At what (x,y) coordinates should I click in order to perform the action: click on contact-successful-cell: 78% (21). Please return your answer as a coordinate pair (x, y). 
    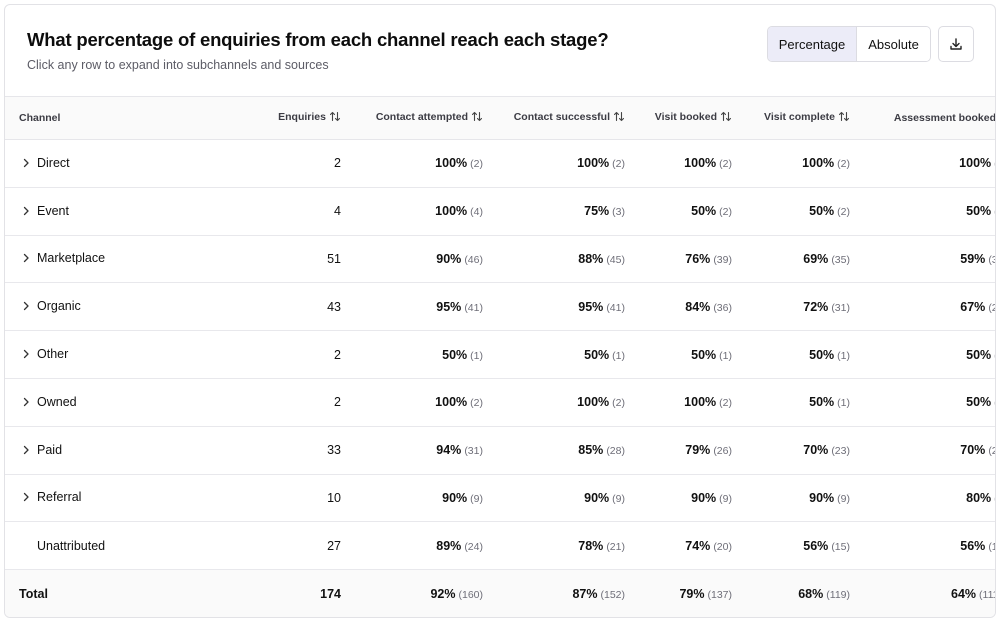
    Looking at the image, I should click on (562, 546).